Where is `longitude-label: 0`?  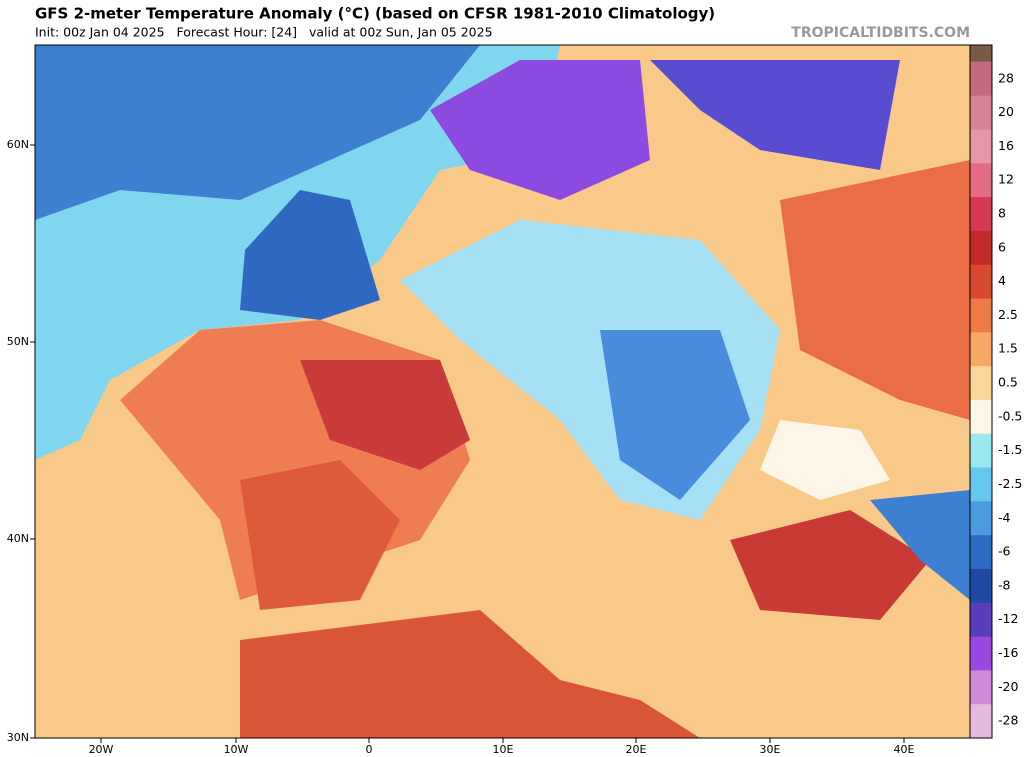 longitude-label: 0 is located at coordinates (369, 749).